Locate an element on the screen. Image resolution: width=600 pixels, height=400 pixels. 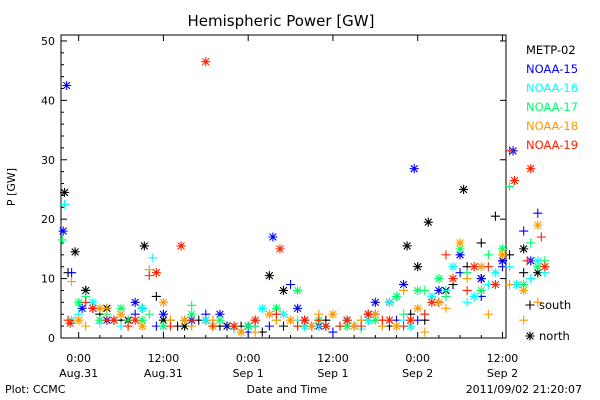
y-tick-label: 20 is located at coordinates (48, 219).